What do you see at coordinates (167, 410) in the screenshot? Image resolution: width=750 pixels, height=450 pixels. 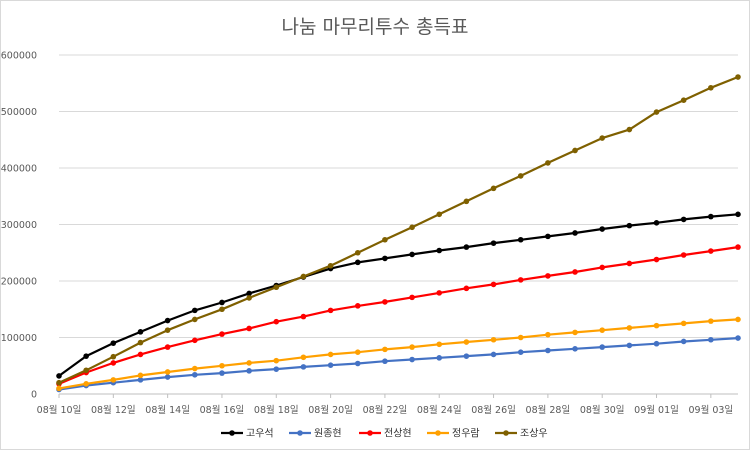 I see `x-tick-label: 08월 14일` at bounding box center [167, 410].